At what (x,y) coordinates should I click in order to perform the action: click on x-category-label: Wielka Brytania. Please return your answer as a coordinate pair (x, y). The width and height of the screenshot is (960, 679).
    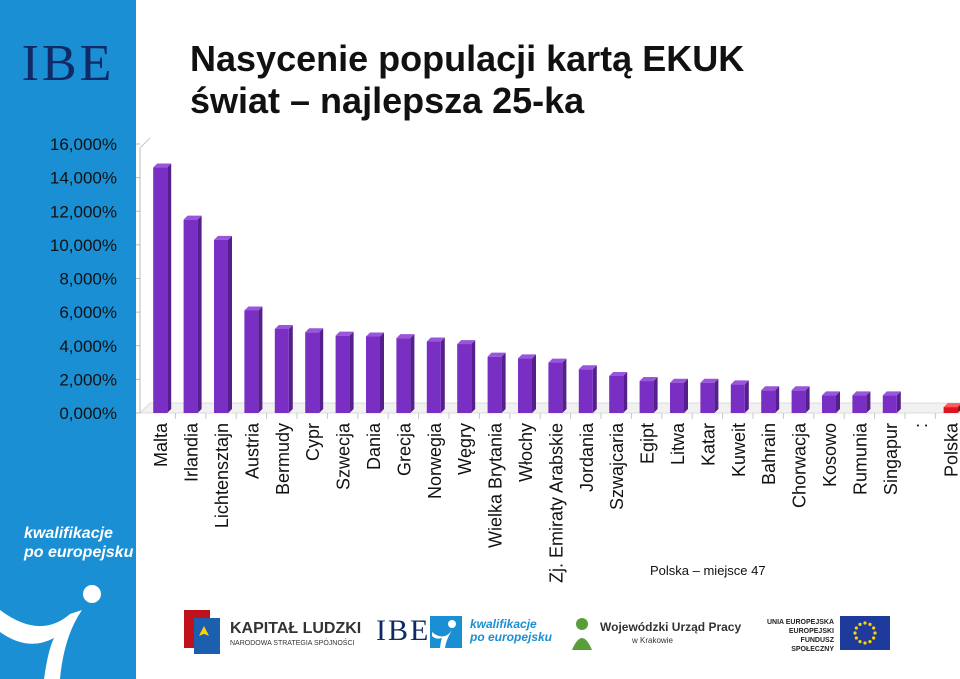
    Looking at the image, I should click on (496, 485).